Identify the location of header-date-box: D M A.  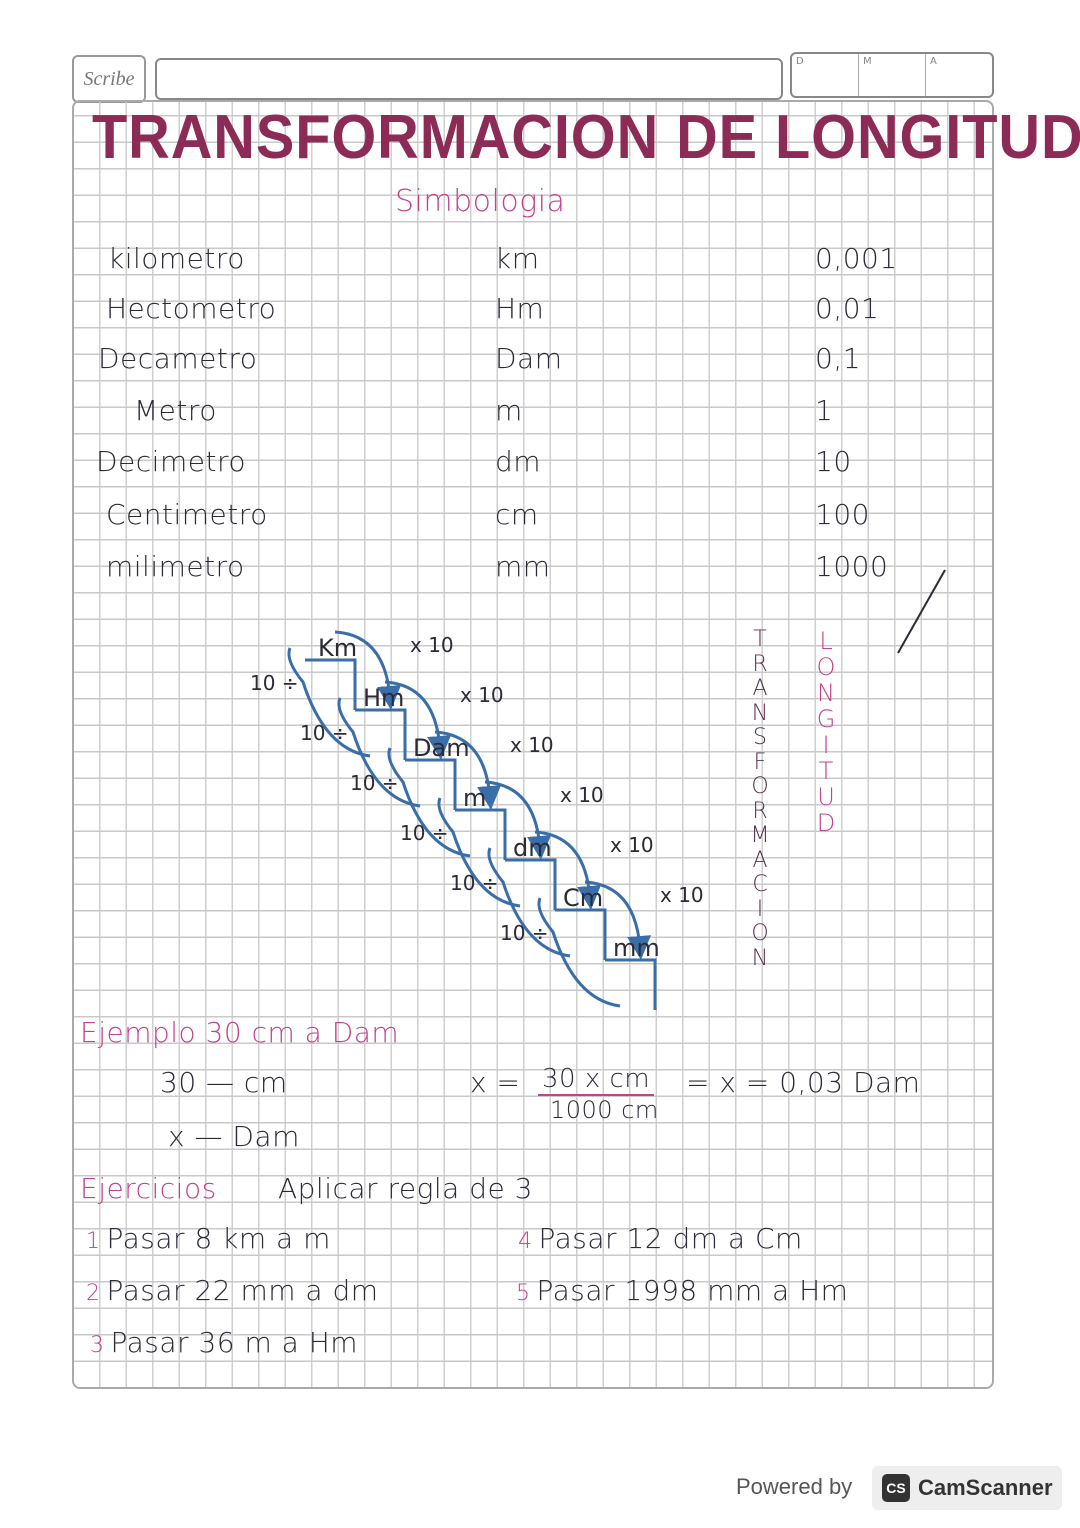
(892, 75).